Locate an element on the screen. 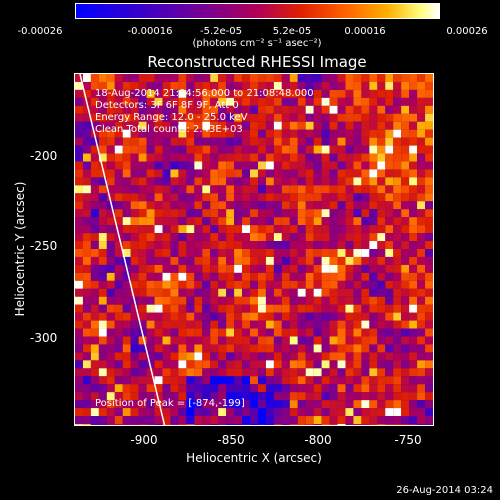  y-tick-label: -200 is located at coordinates (44, 156).